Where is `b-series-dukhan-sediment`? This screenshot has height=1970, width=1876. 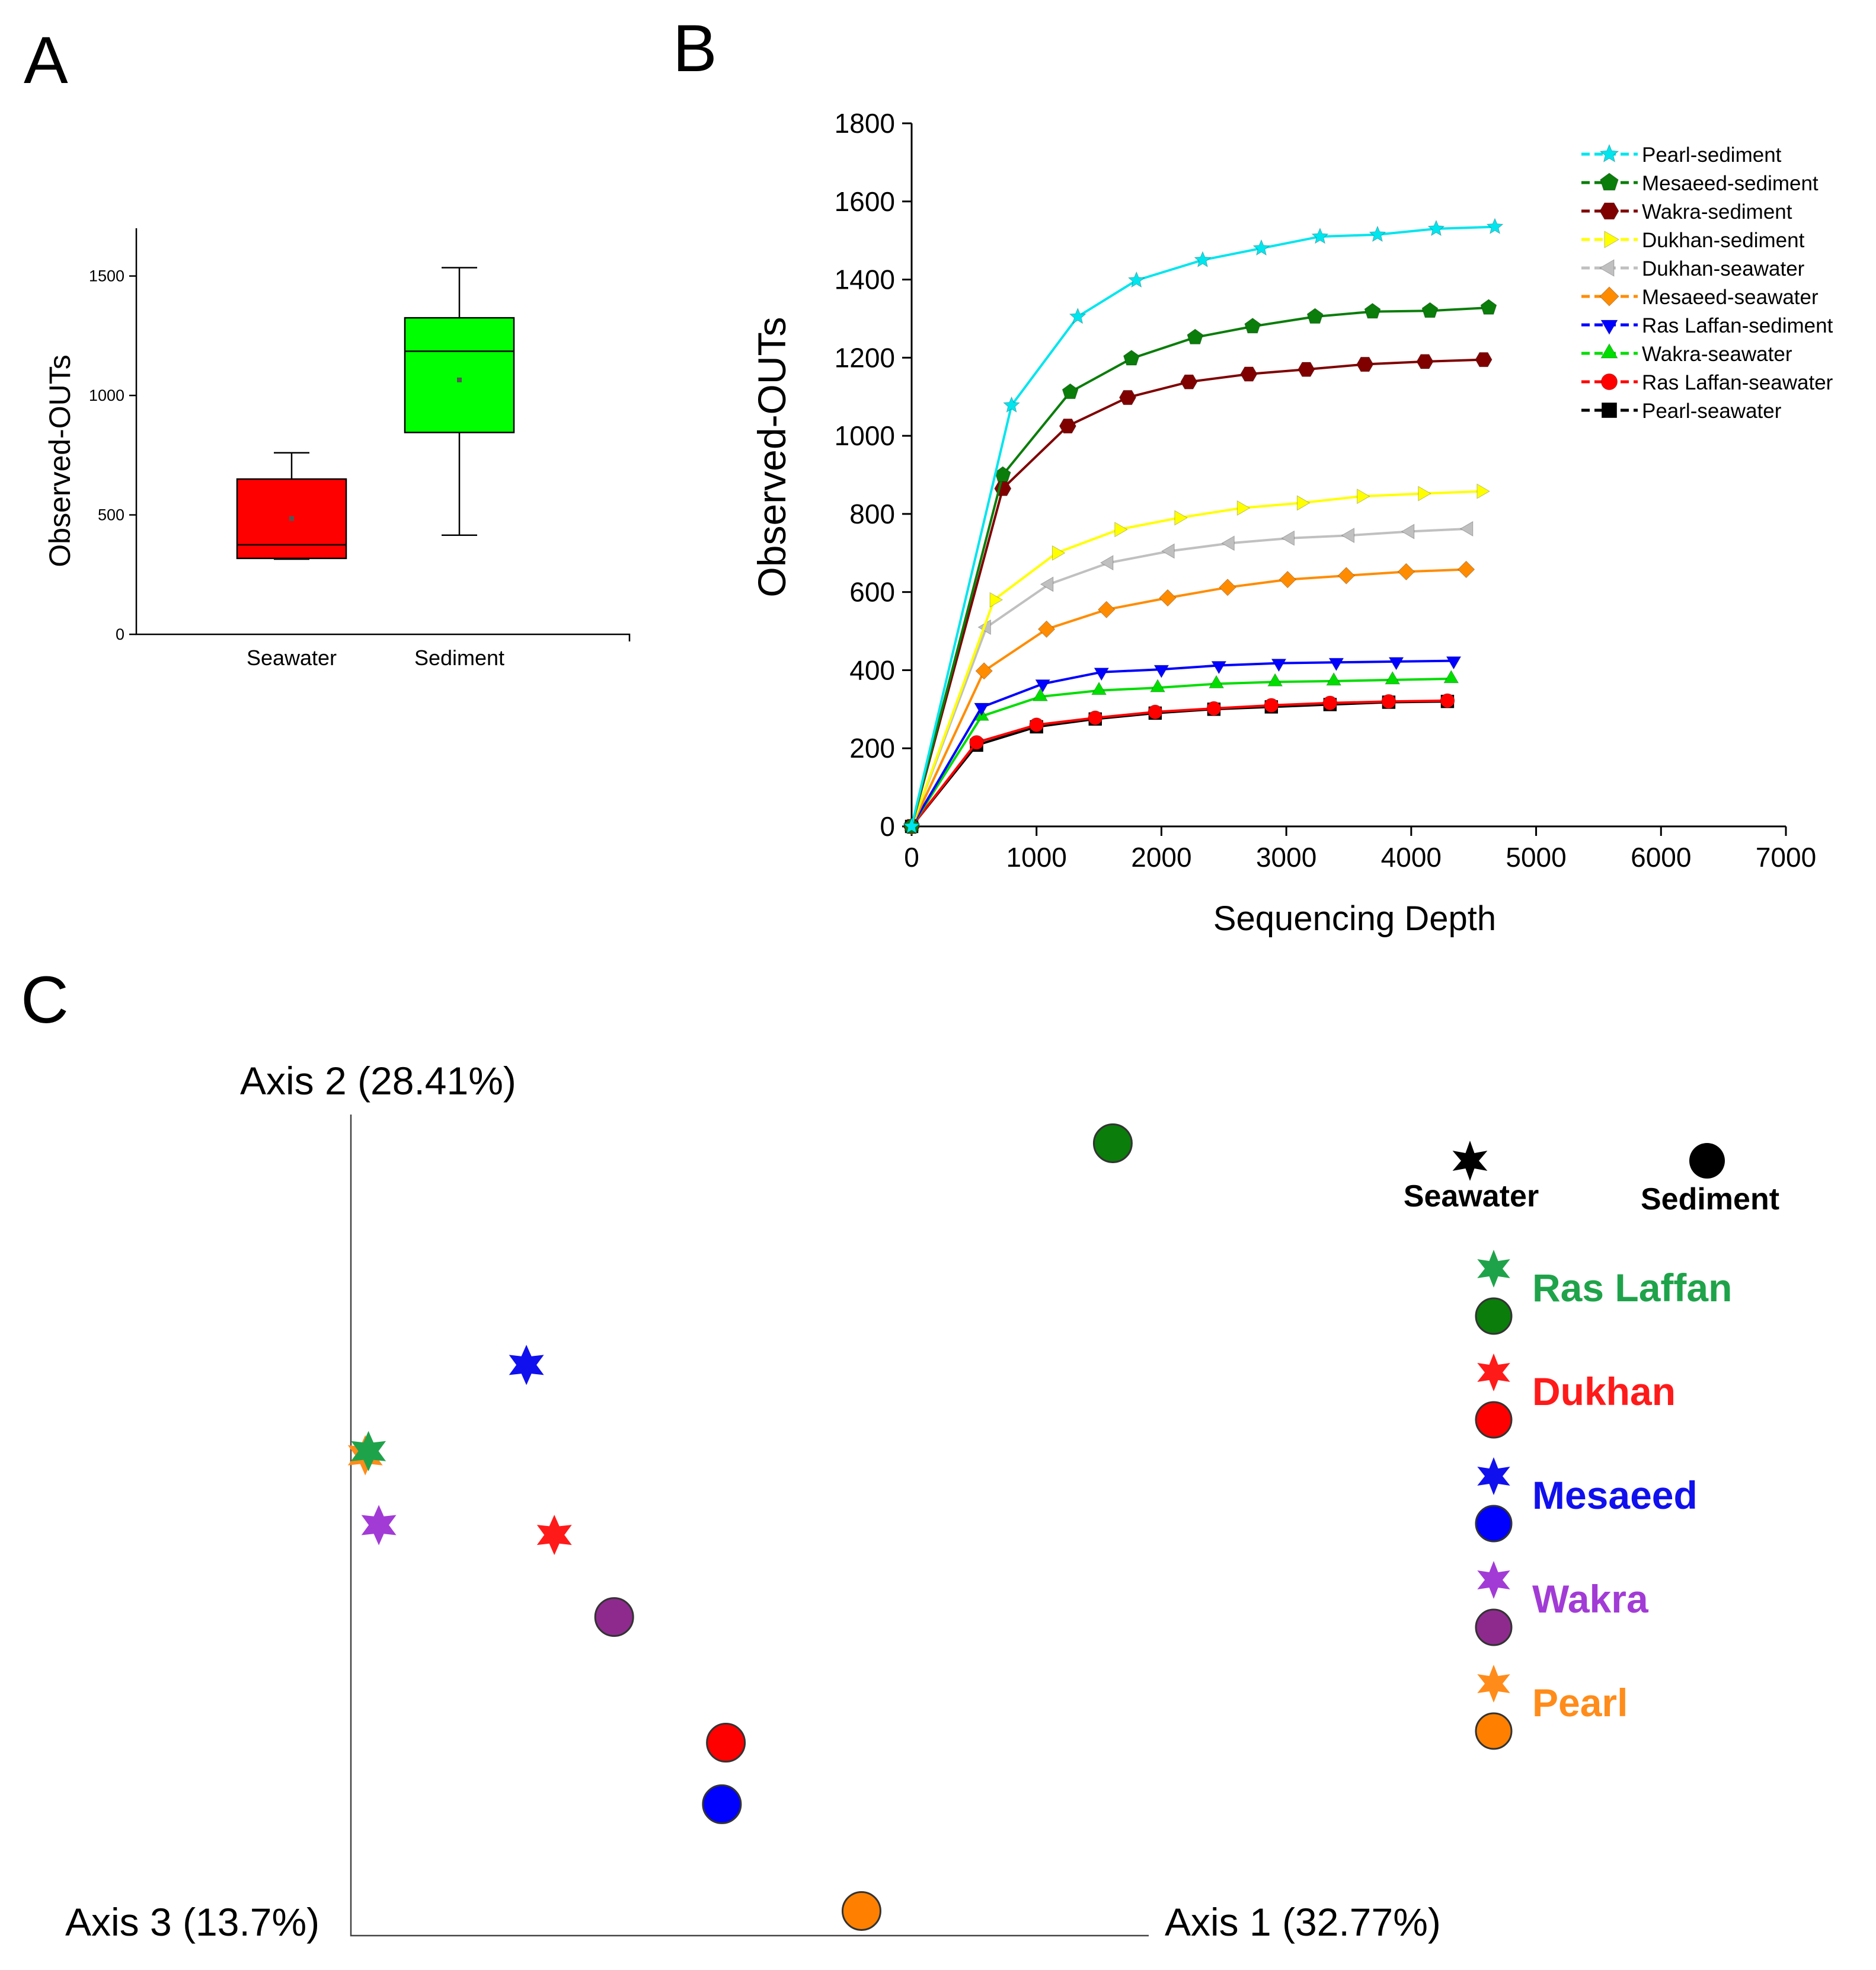
b-series-dukhan-sediment is located at coordinates (1198, 658).